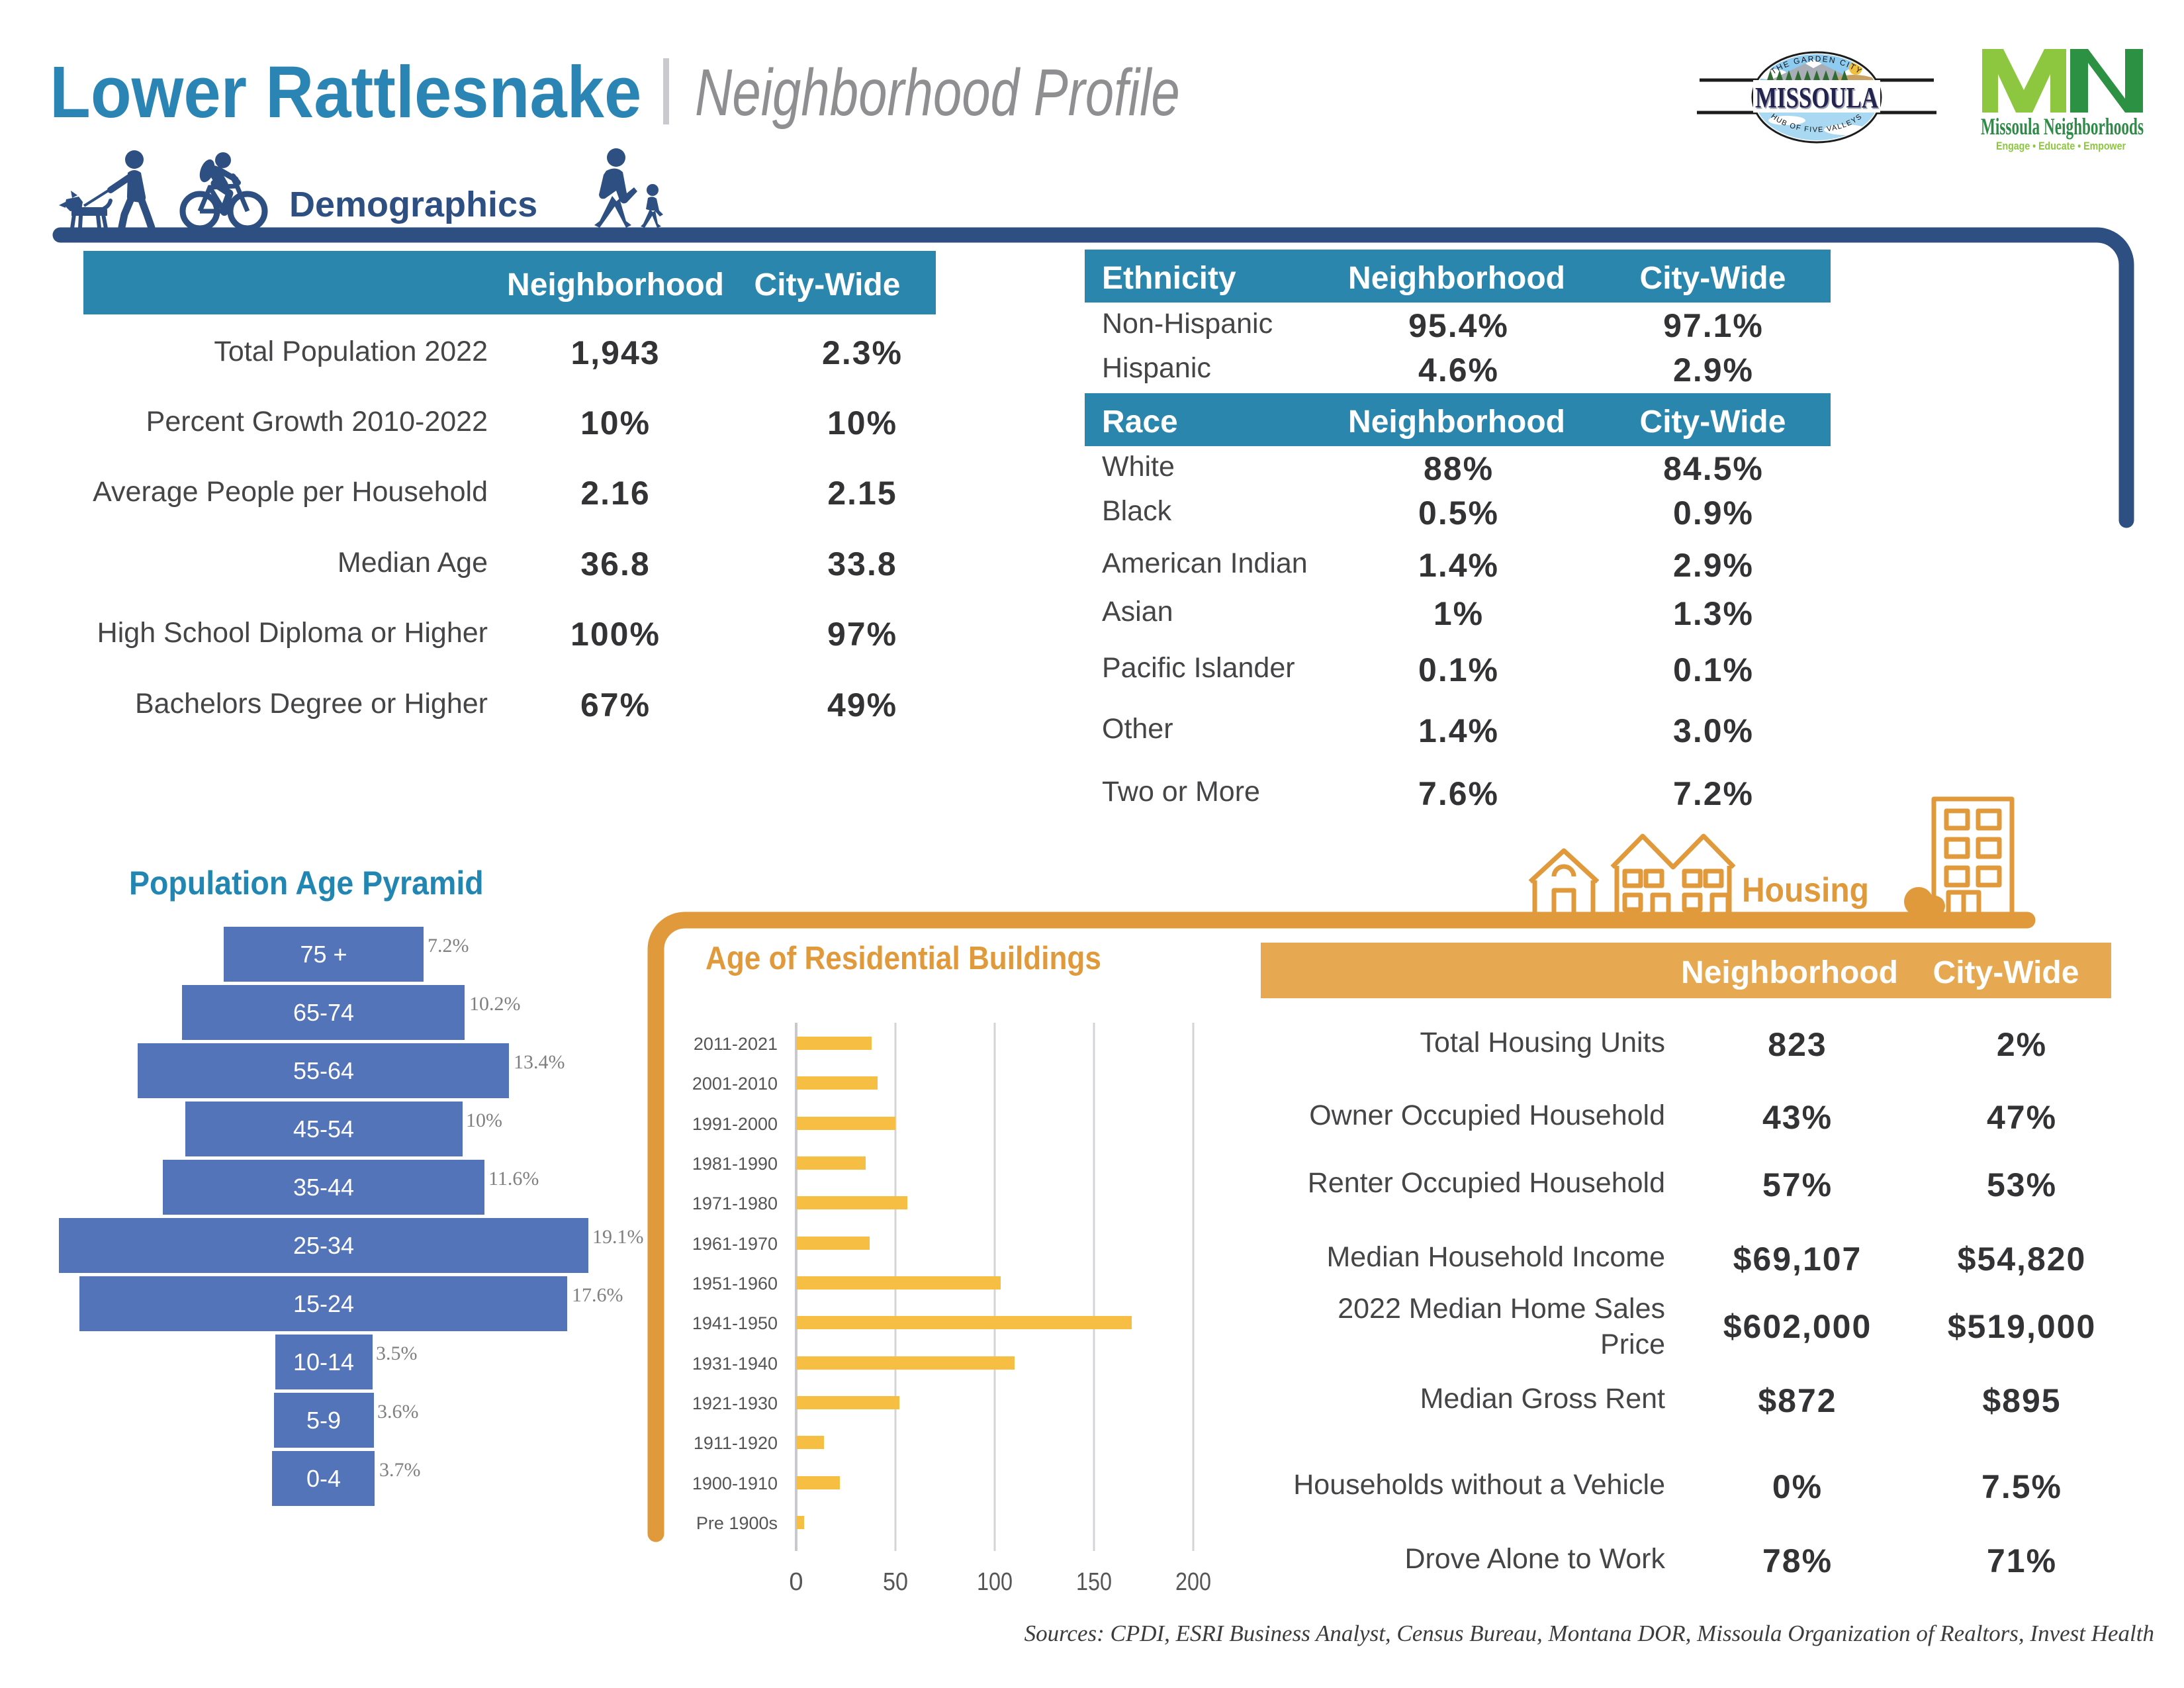 The height and width of the screenshot is (1688, 2184). What do you see at coordinates (449, 946) in the screenshot?
I see `svg-text: 7.2%` at bounding box center [449, 946].